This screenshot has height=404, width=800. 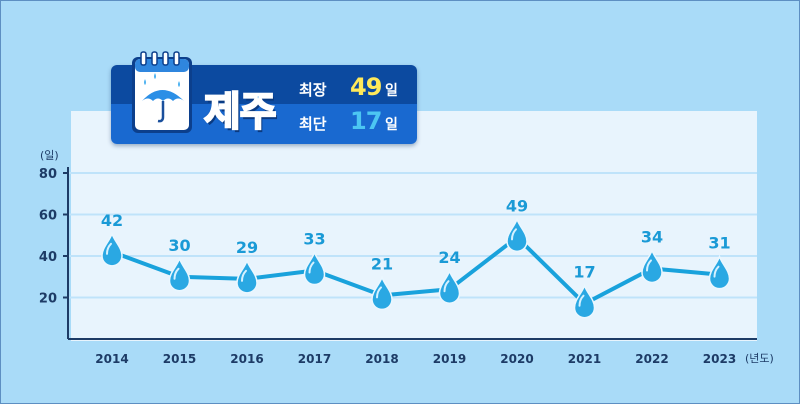 I want to click on min-value: 17, so click(x=366, y=121).